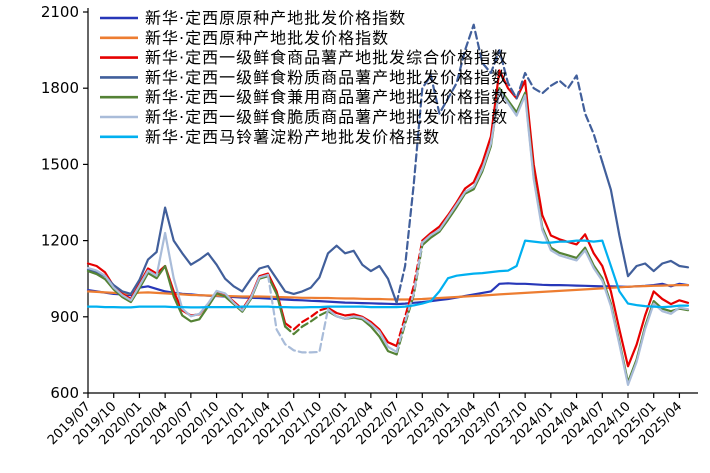  I want to click on y-tick-label: 900, so click(64, 317).